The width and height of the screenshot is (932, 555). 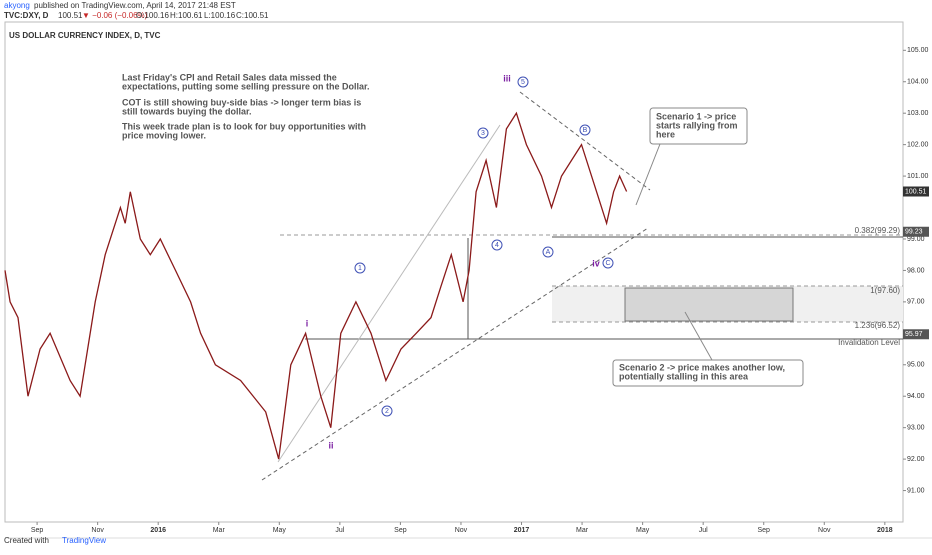 What do you see at coordinates (220, 15) in the screenshot?
I see `low: L:100.16` at bounding box center [220, 15].